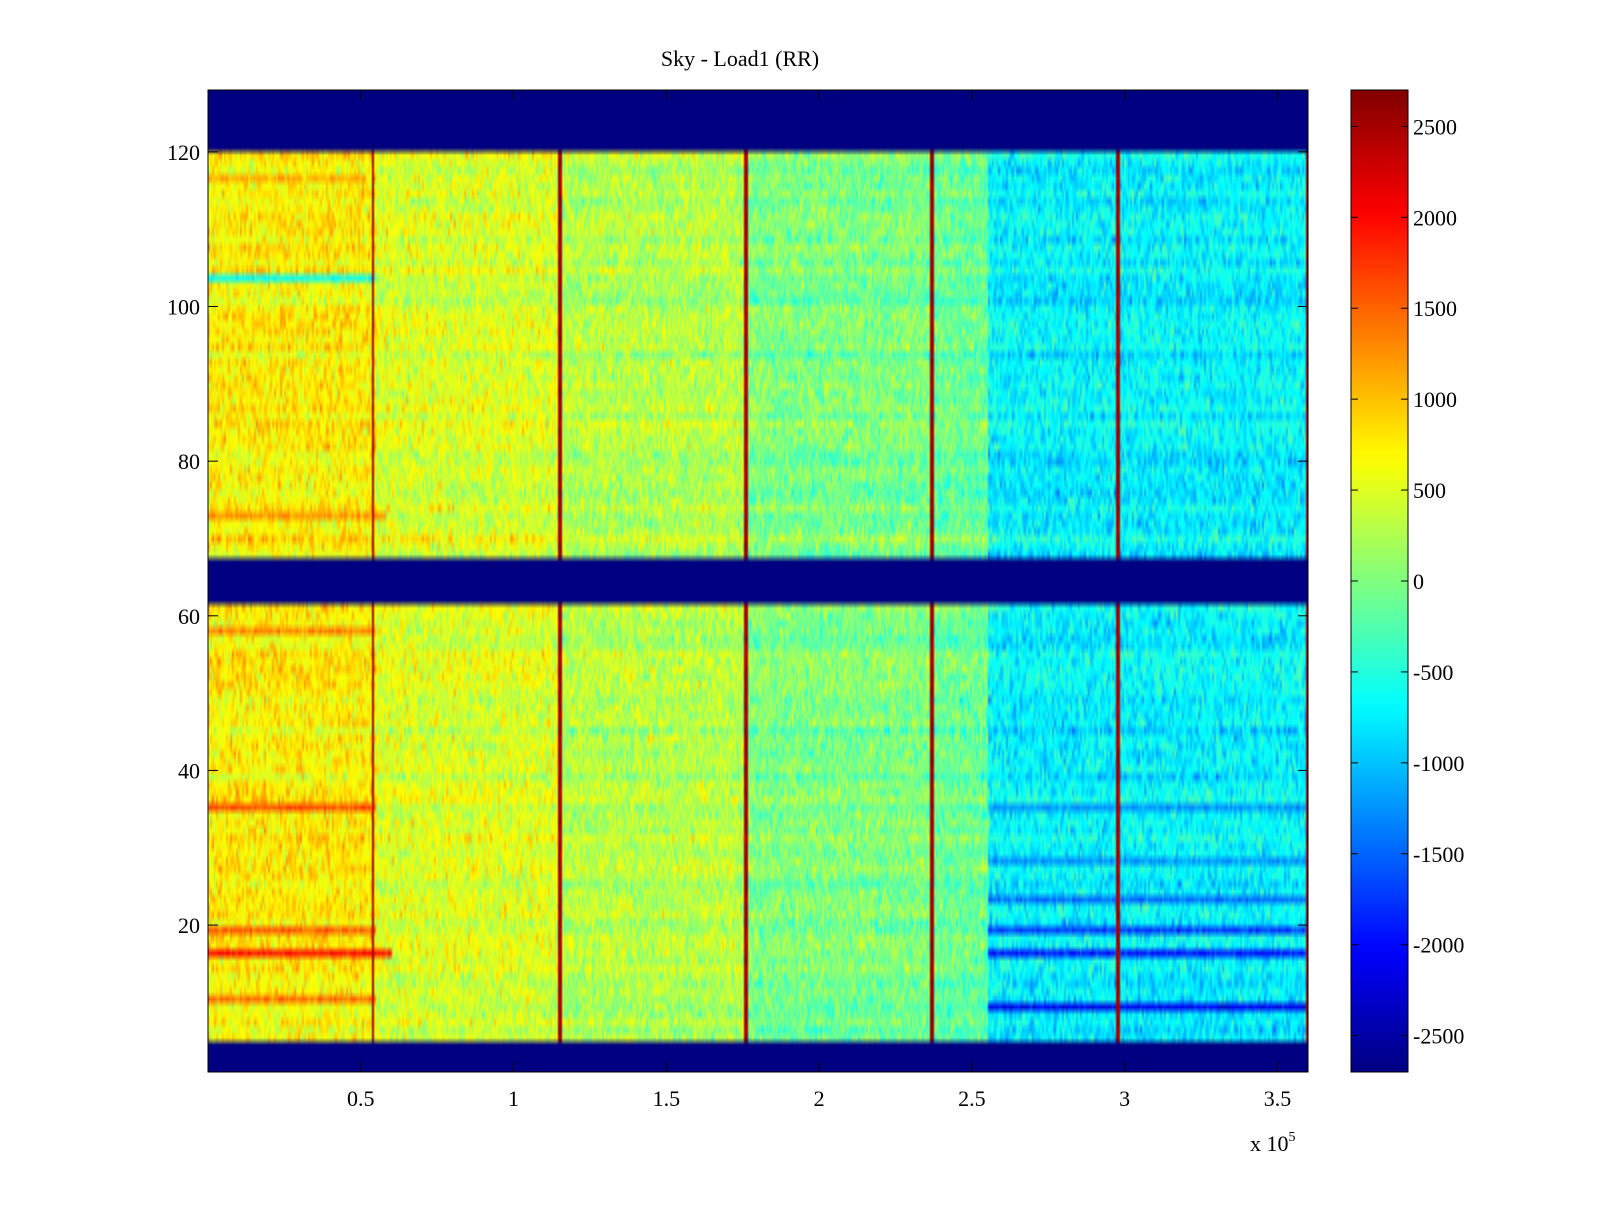 This screenshot has height=1205, width=1600. What do you see at coordinates (740, 58) in the screenshot?
I see `chart-title: Sky - Load1 (RR)` at bounding box center [740, 58].